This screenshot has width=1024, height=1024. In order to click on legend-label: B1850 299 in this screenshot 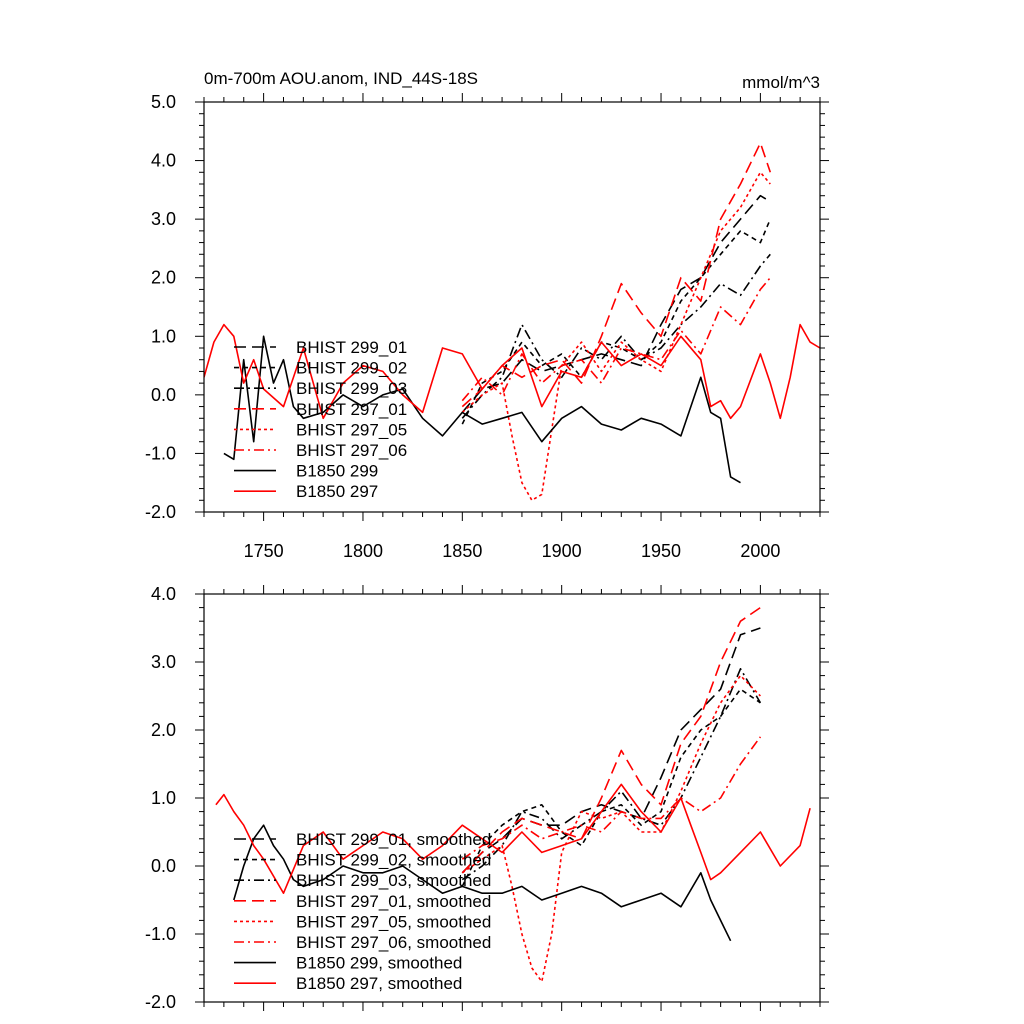, I will do `click(337, 471)`.